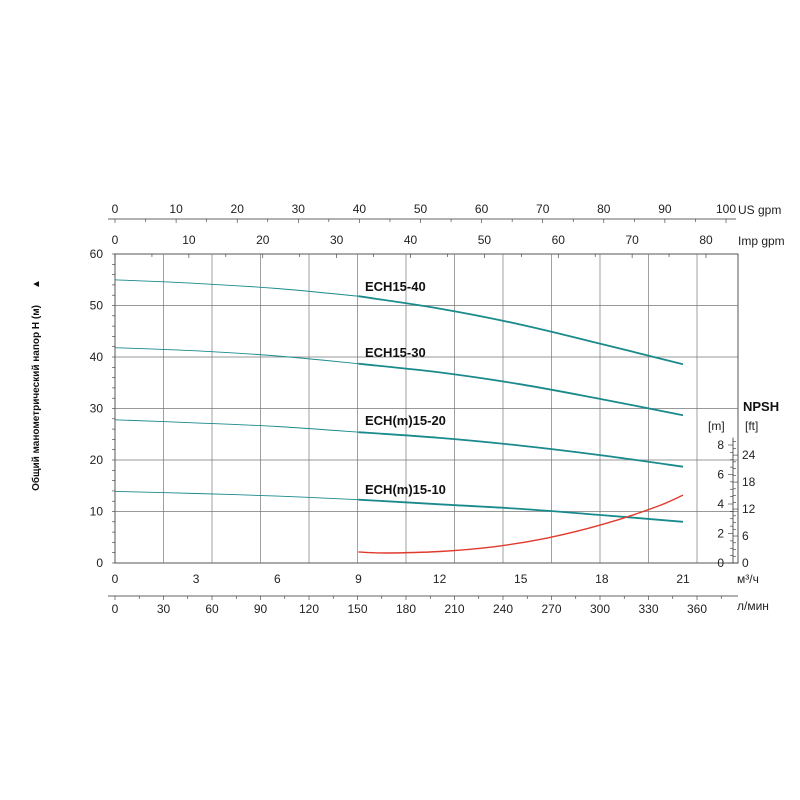 Image resolution: width=800 pixels, height=800 pixels. What do you see at coordinates (720, 504) in the screenshot?
I see `npsh-m-tick-label: 4` at bounding box center [720, 504].